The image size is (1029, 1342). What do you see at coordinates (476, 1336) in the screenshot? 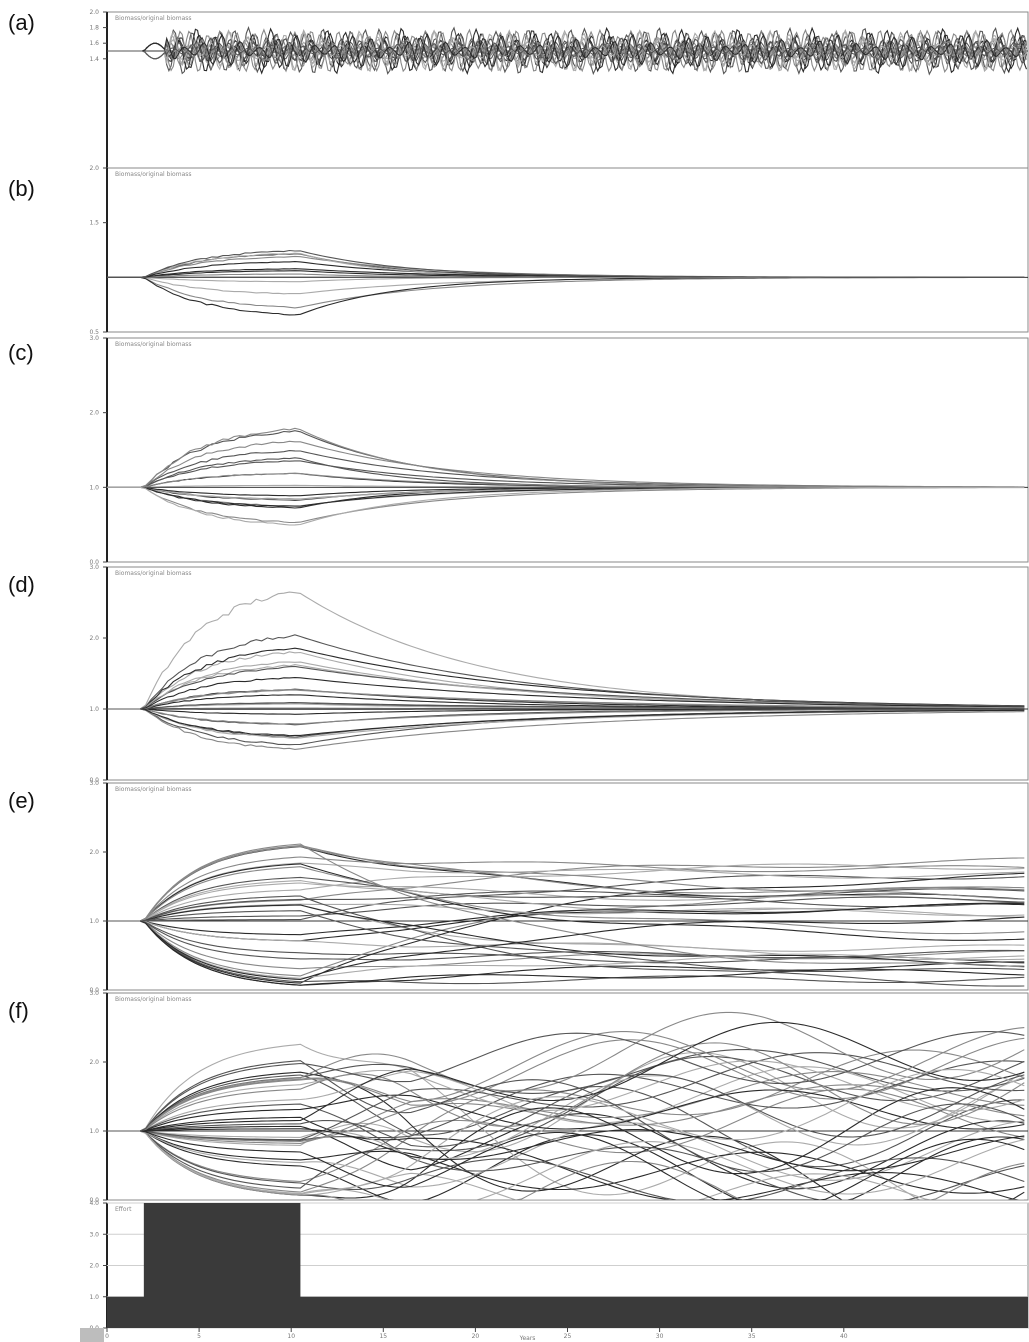
I see `x-tick-label: 20` at bounding box center [476, 1336].